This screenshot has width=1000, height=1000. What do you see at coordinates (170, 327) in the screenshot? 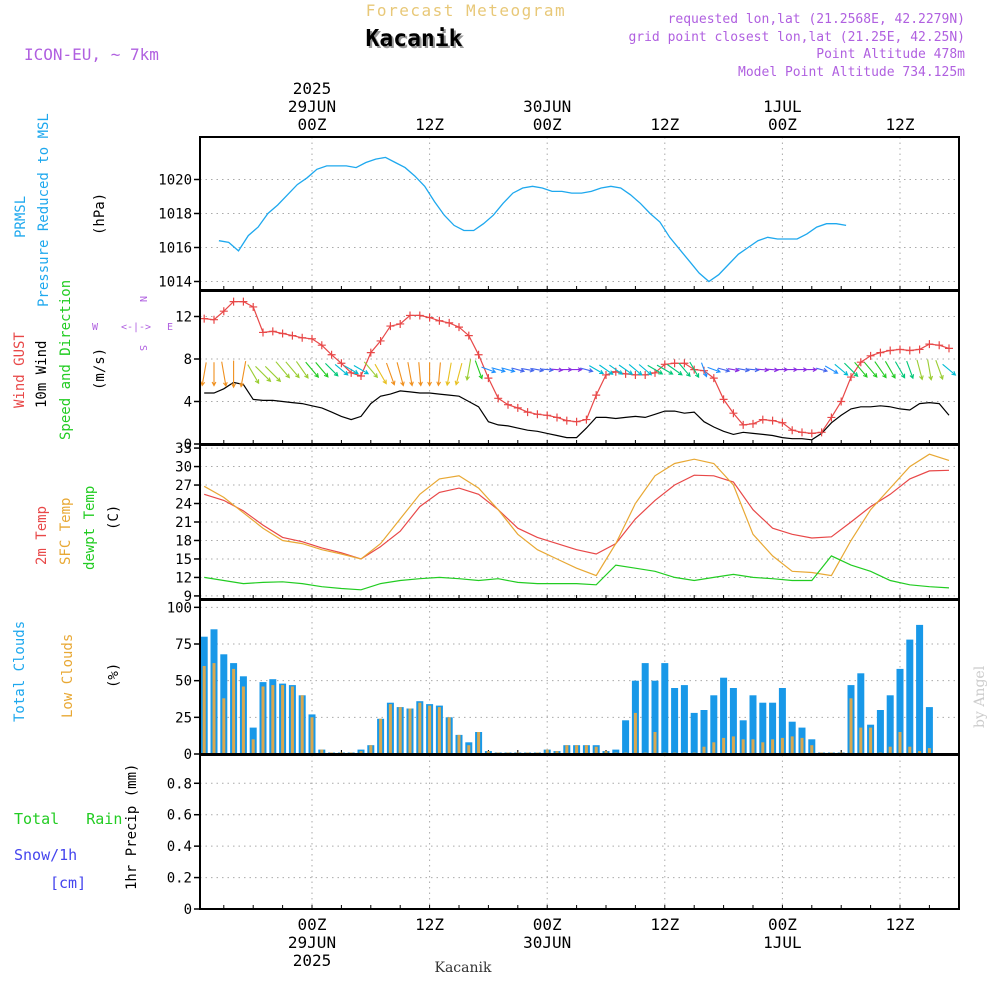
I see `compass-e: E` at bounding box center [170, 327].